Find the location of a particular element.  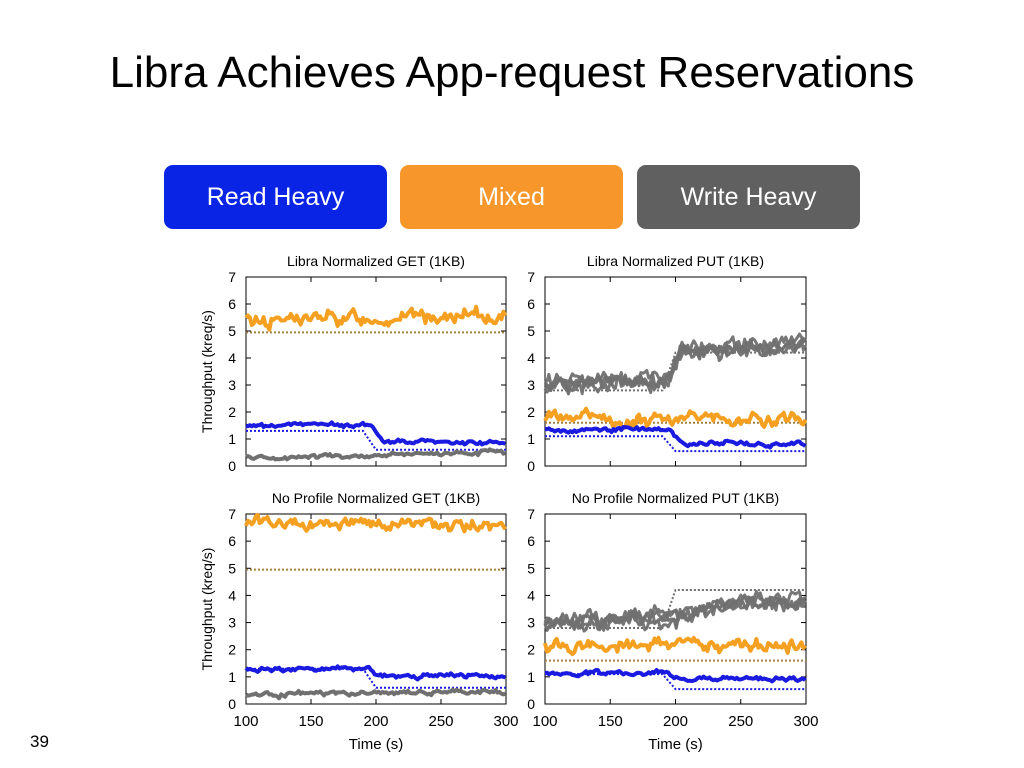

legend-mixed: Mixed is located at coordinates (511, 197).